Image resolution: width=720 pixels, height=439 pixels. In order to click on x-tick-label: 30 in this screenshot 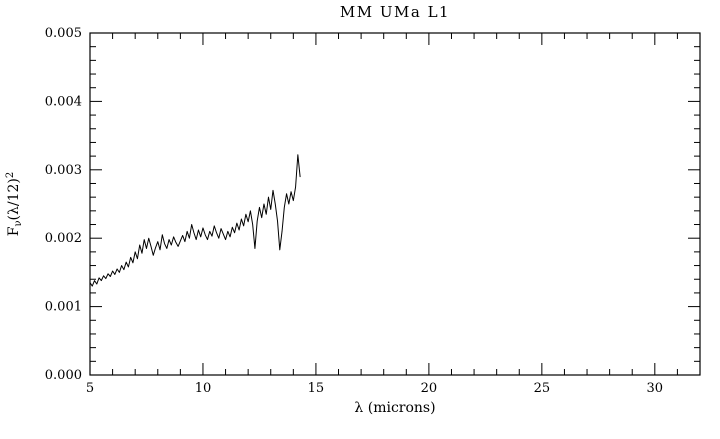, I will do `click(655, 388)`.